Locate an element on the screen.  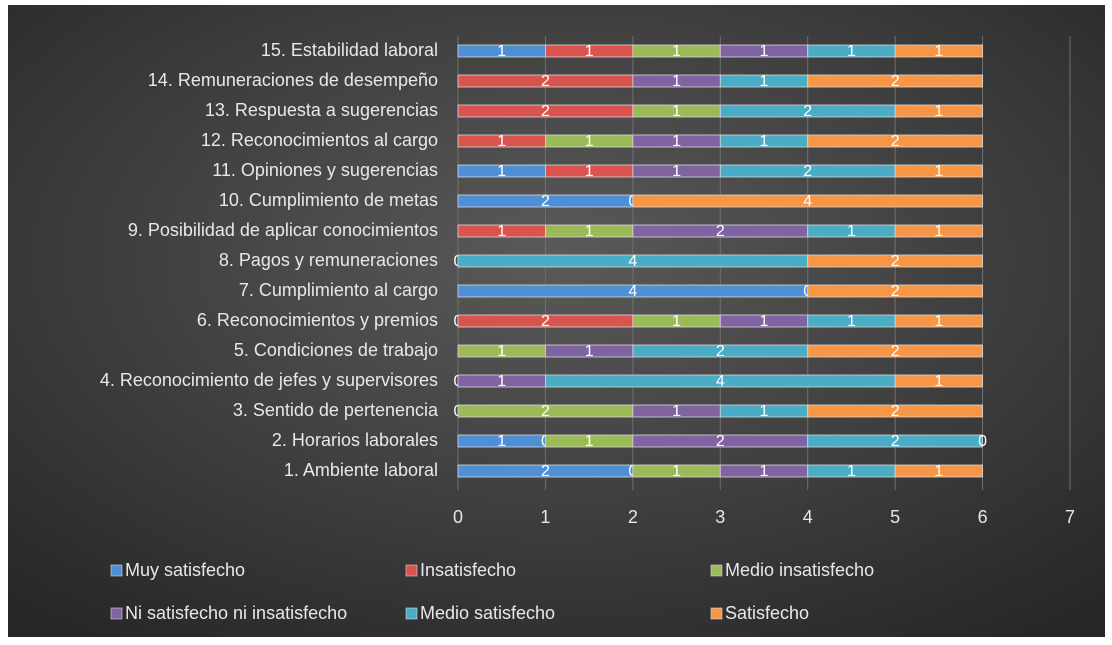
x-tick-label: 3 is located at coordinates (720, 517).